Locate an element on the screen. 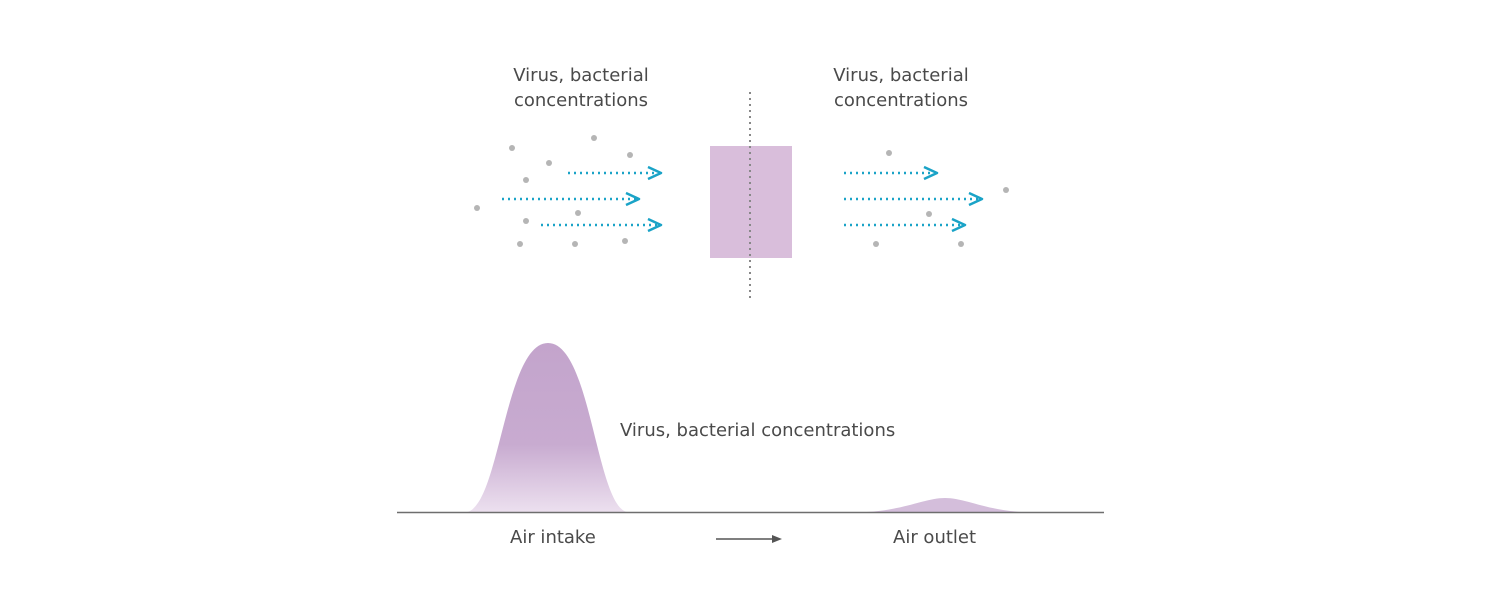  flow-direction-arrow-icon is located at coordinates (749, 539).